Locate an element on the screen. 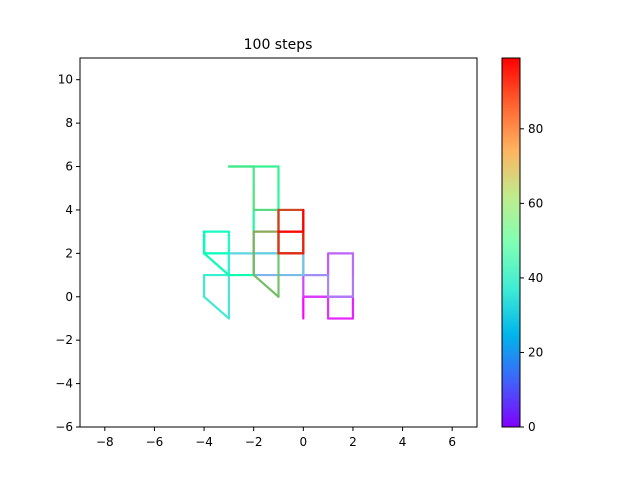  y-tick-label: 0 is located at coordinates (69, 297).